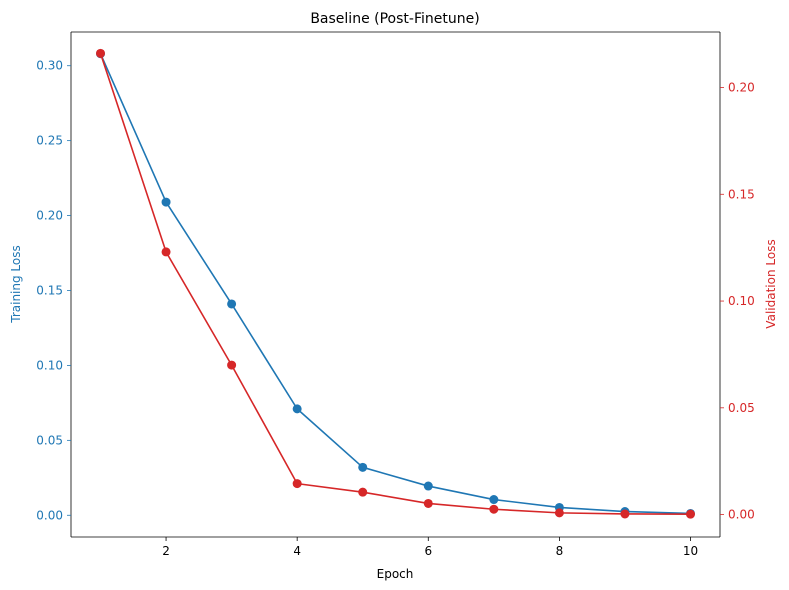  I want to click on left-y-tick-label: 0.00, so click(49, 515).